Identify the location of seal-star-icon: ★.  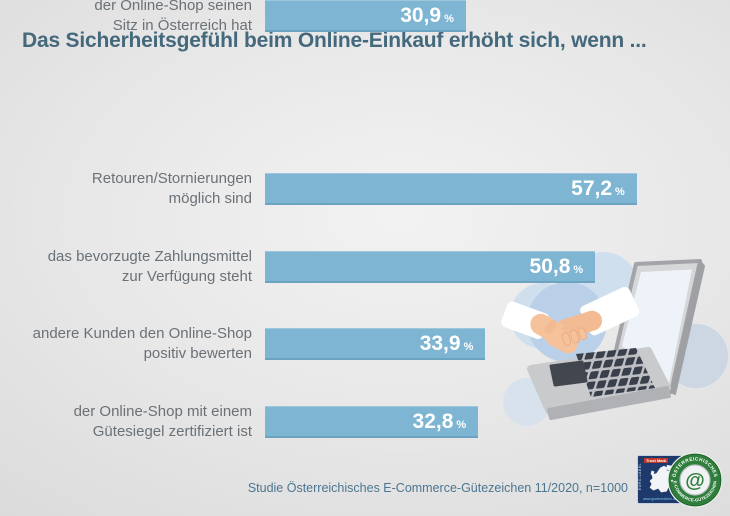
(672, 480).